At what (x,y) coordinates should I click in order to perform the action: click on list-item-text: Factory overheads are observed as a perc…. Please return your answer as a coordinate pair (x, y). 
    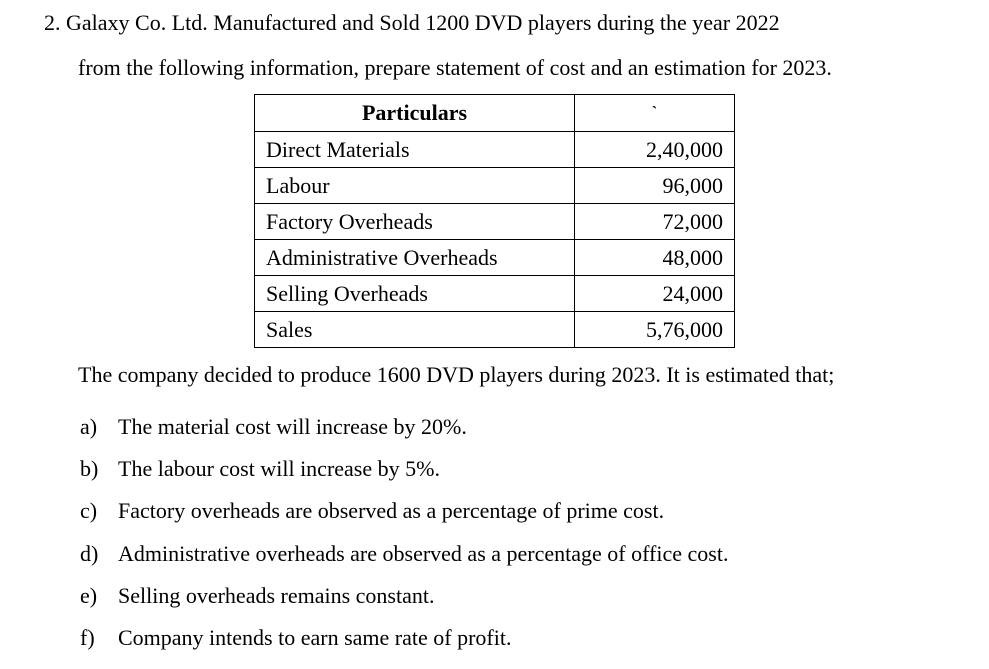
    Looking at the image, I should click on (391, 511).